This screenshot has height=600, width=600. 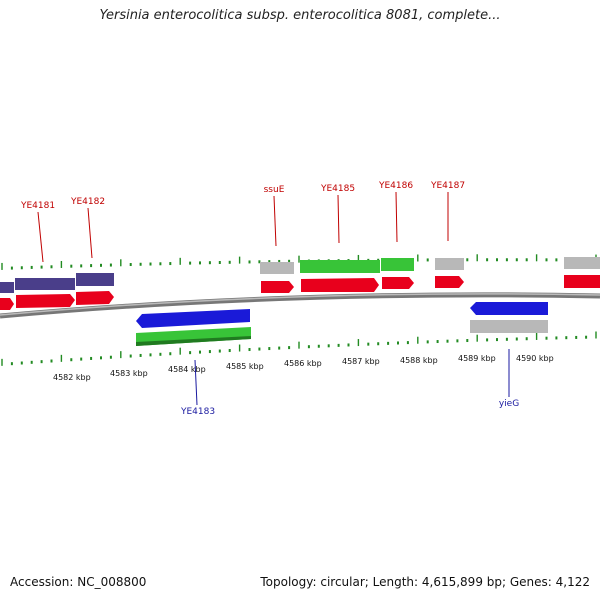 What do you see at coordinates (193, 318) in the screenshot?
I see `gene-arrow-YE4183` at bounding box center [193, 318].